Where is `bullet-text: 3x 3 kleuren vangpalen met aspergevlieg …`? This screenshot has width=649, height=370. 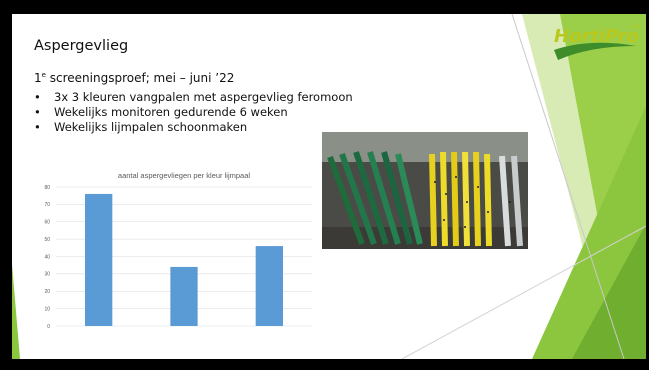 bullet-text: 3x 3 kleuren vangpalen met aspergevlieg … is located at coordinates (203, 97).